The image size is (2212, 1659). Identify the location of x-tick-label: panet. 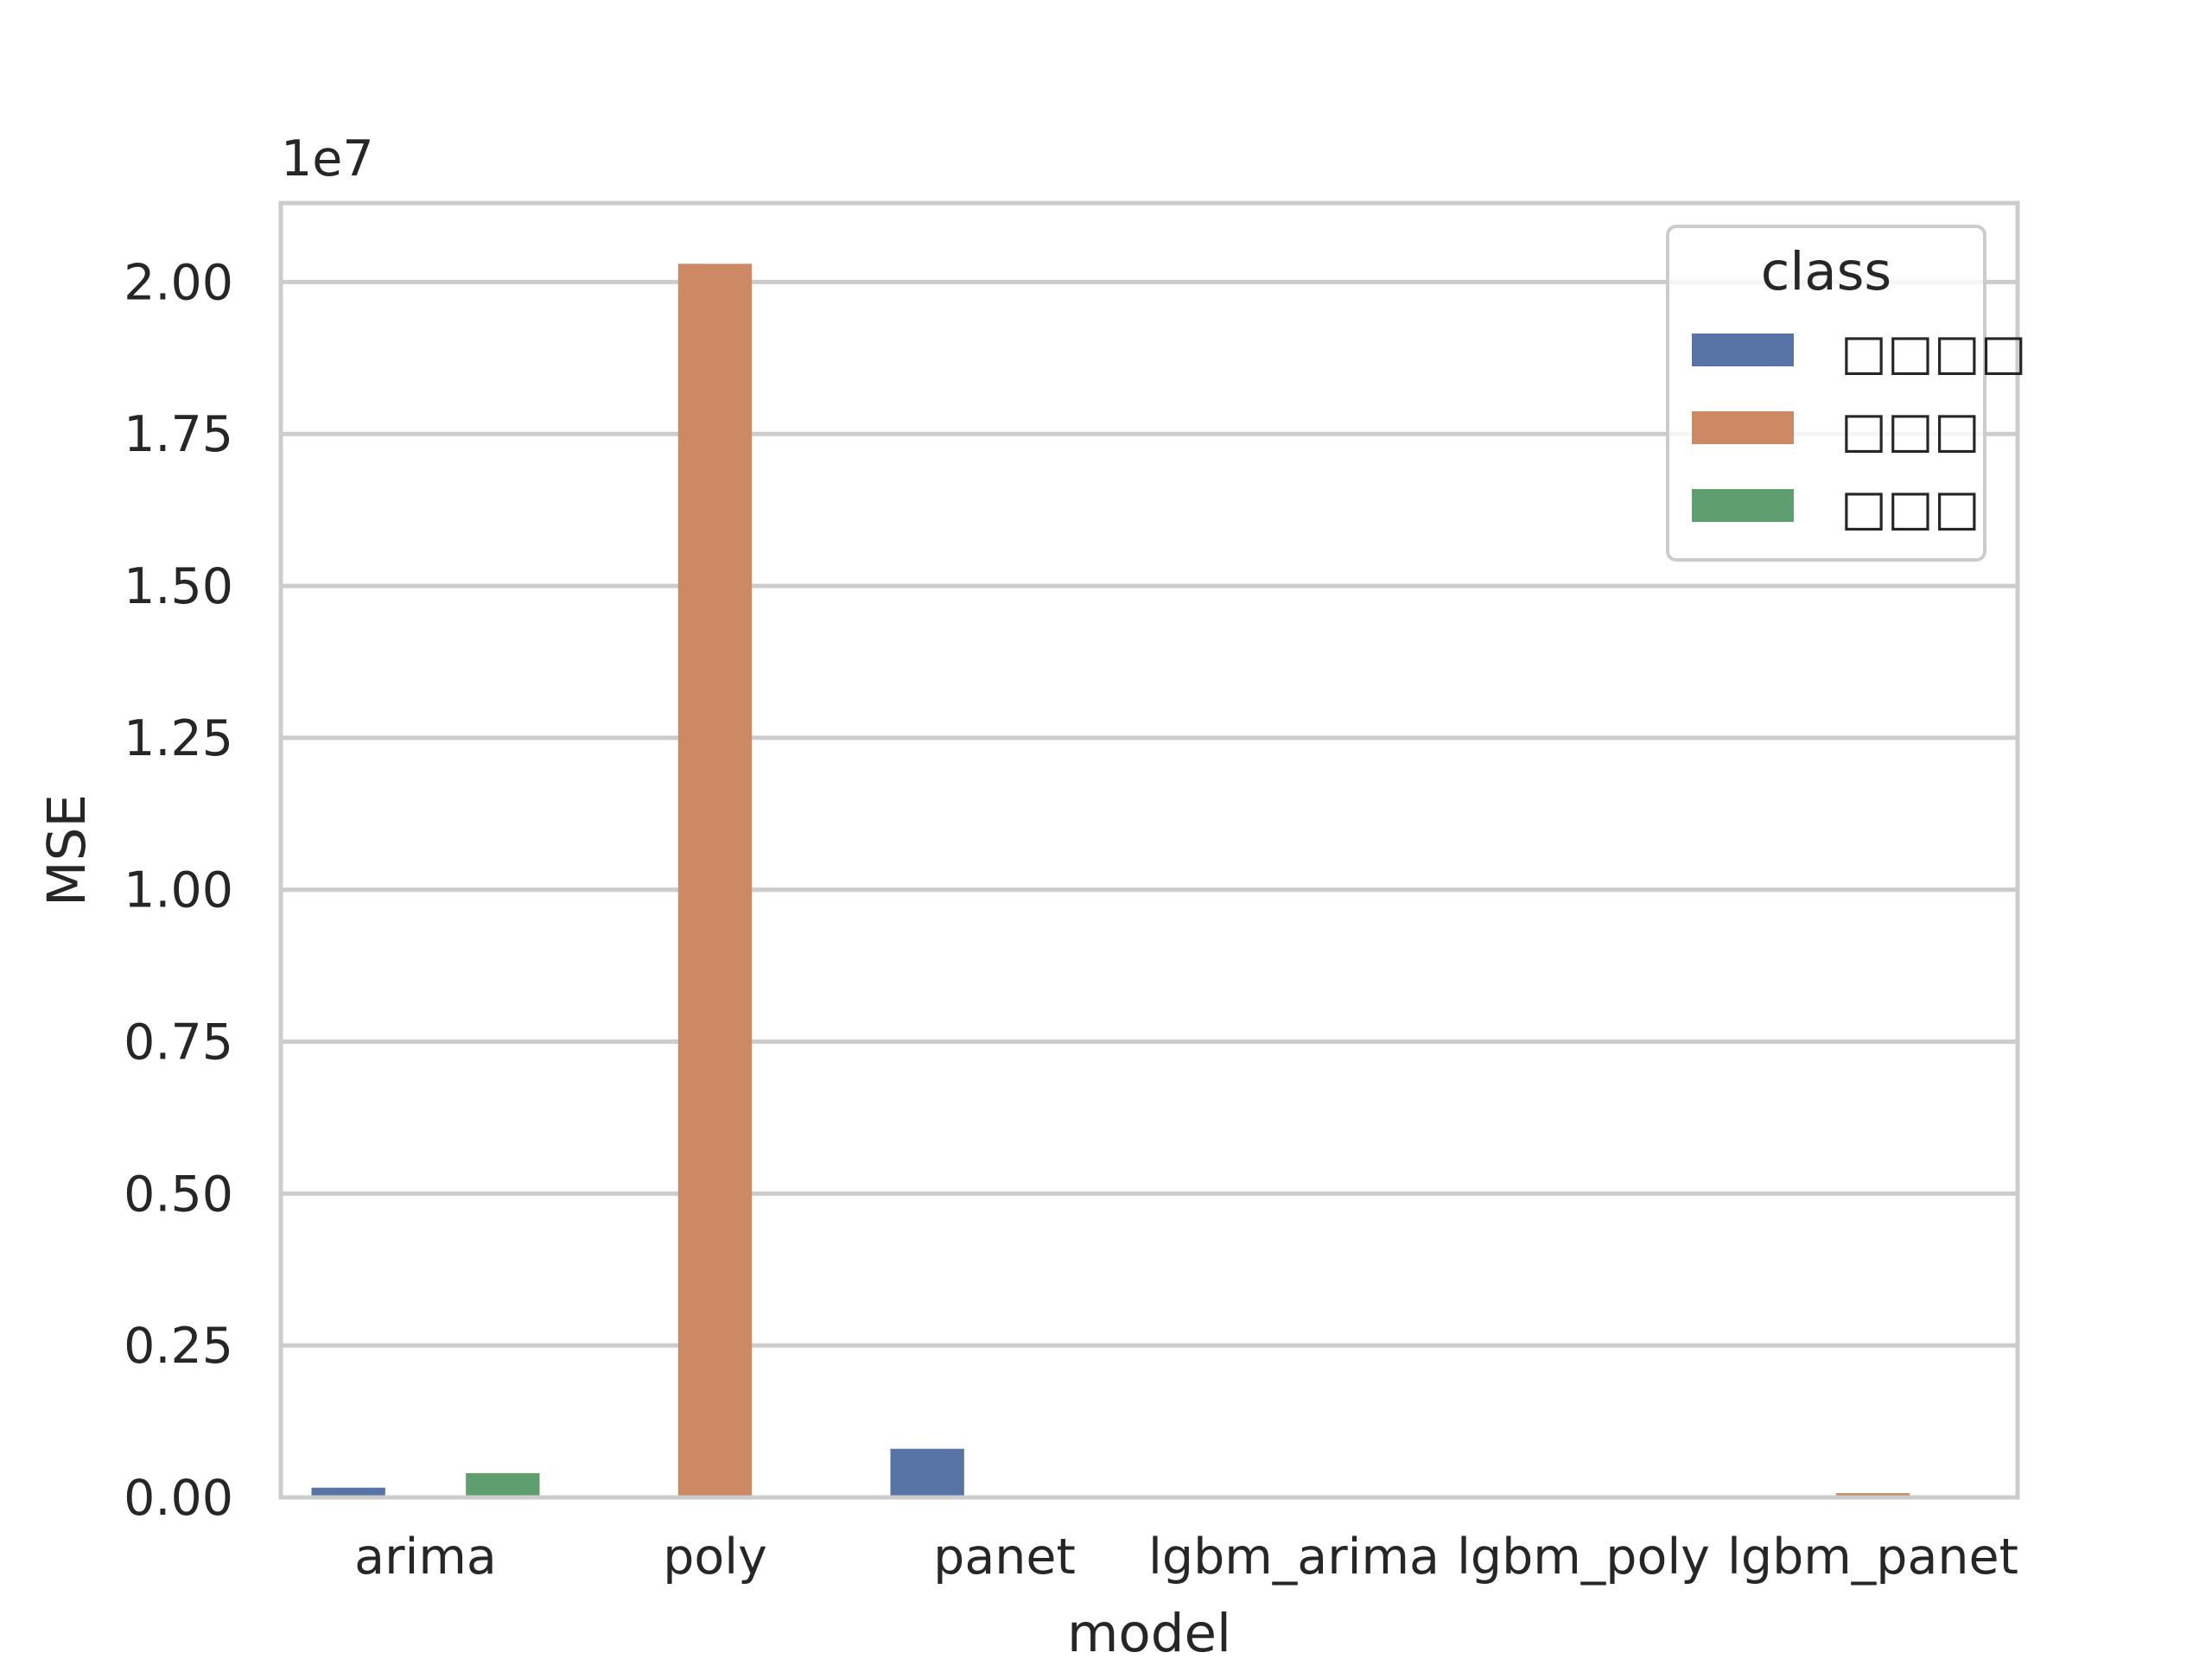
(1004, 1557).